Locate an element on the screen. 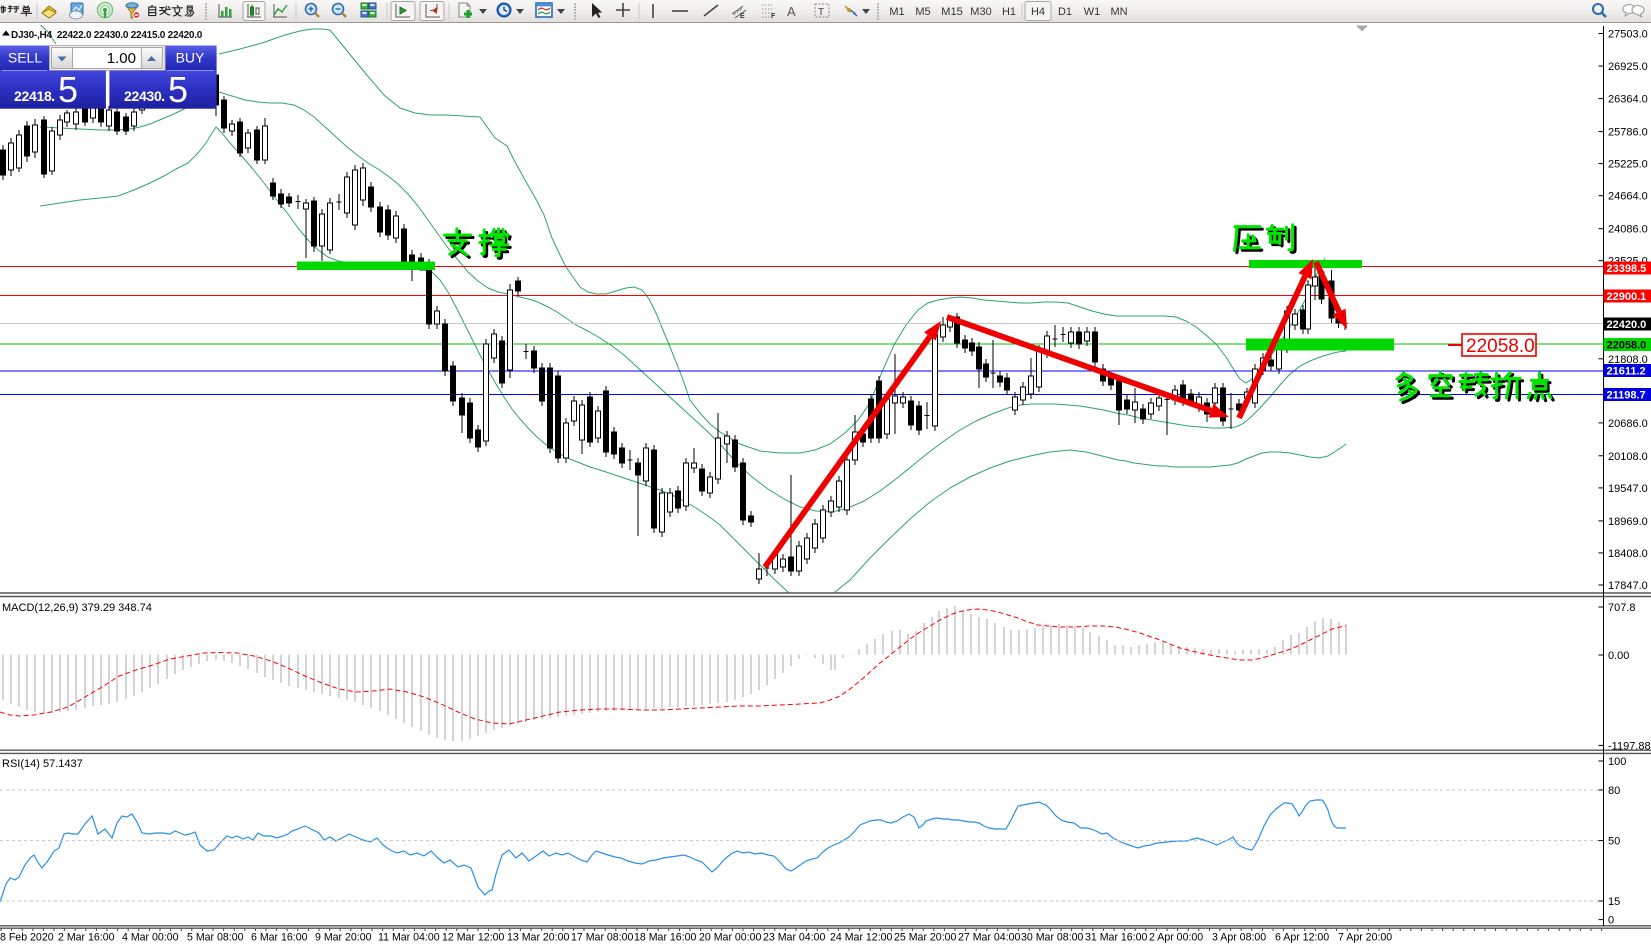  svg-text: 23 Mar 04:00 is located at coordinates (794, 938).